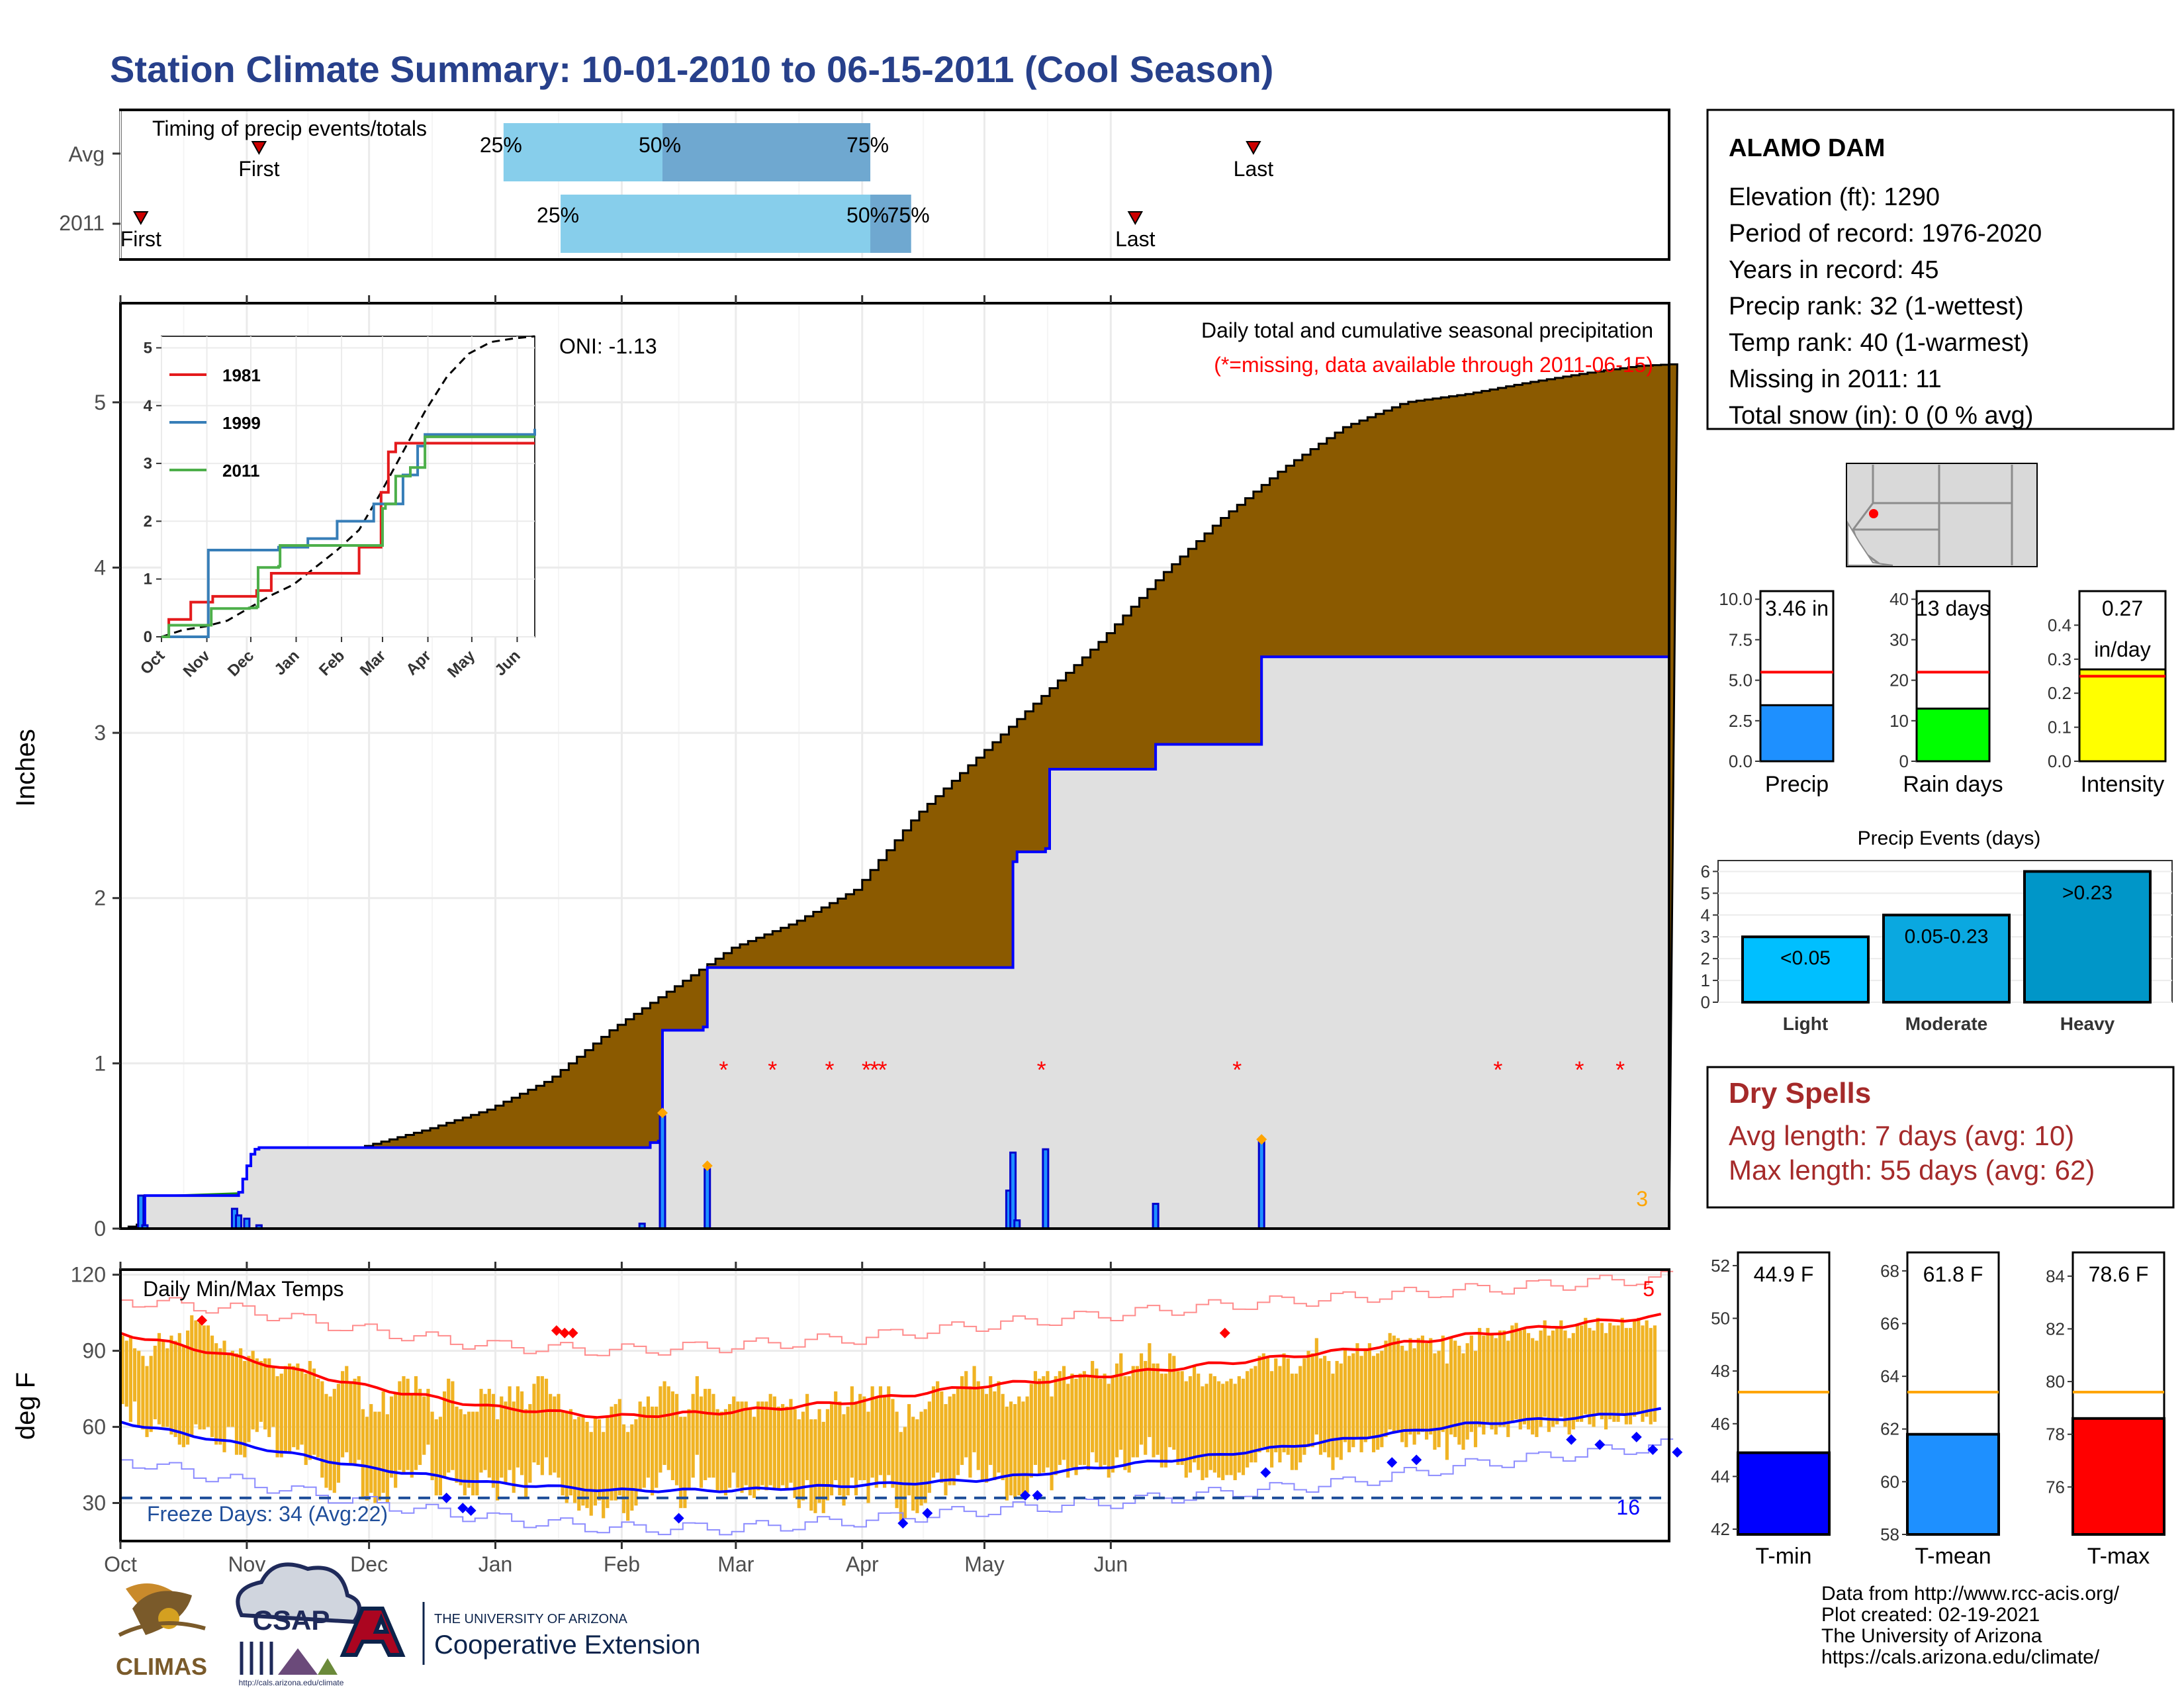 The image size is (2184, 1688). What do you see at coordinates (1834, 270) in the screenshot?
I see `station-info-line: Years in record: 45` at bounding box center [1834, 270].